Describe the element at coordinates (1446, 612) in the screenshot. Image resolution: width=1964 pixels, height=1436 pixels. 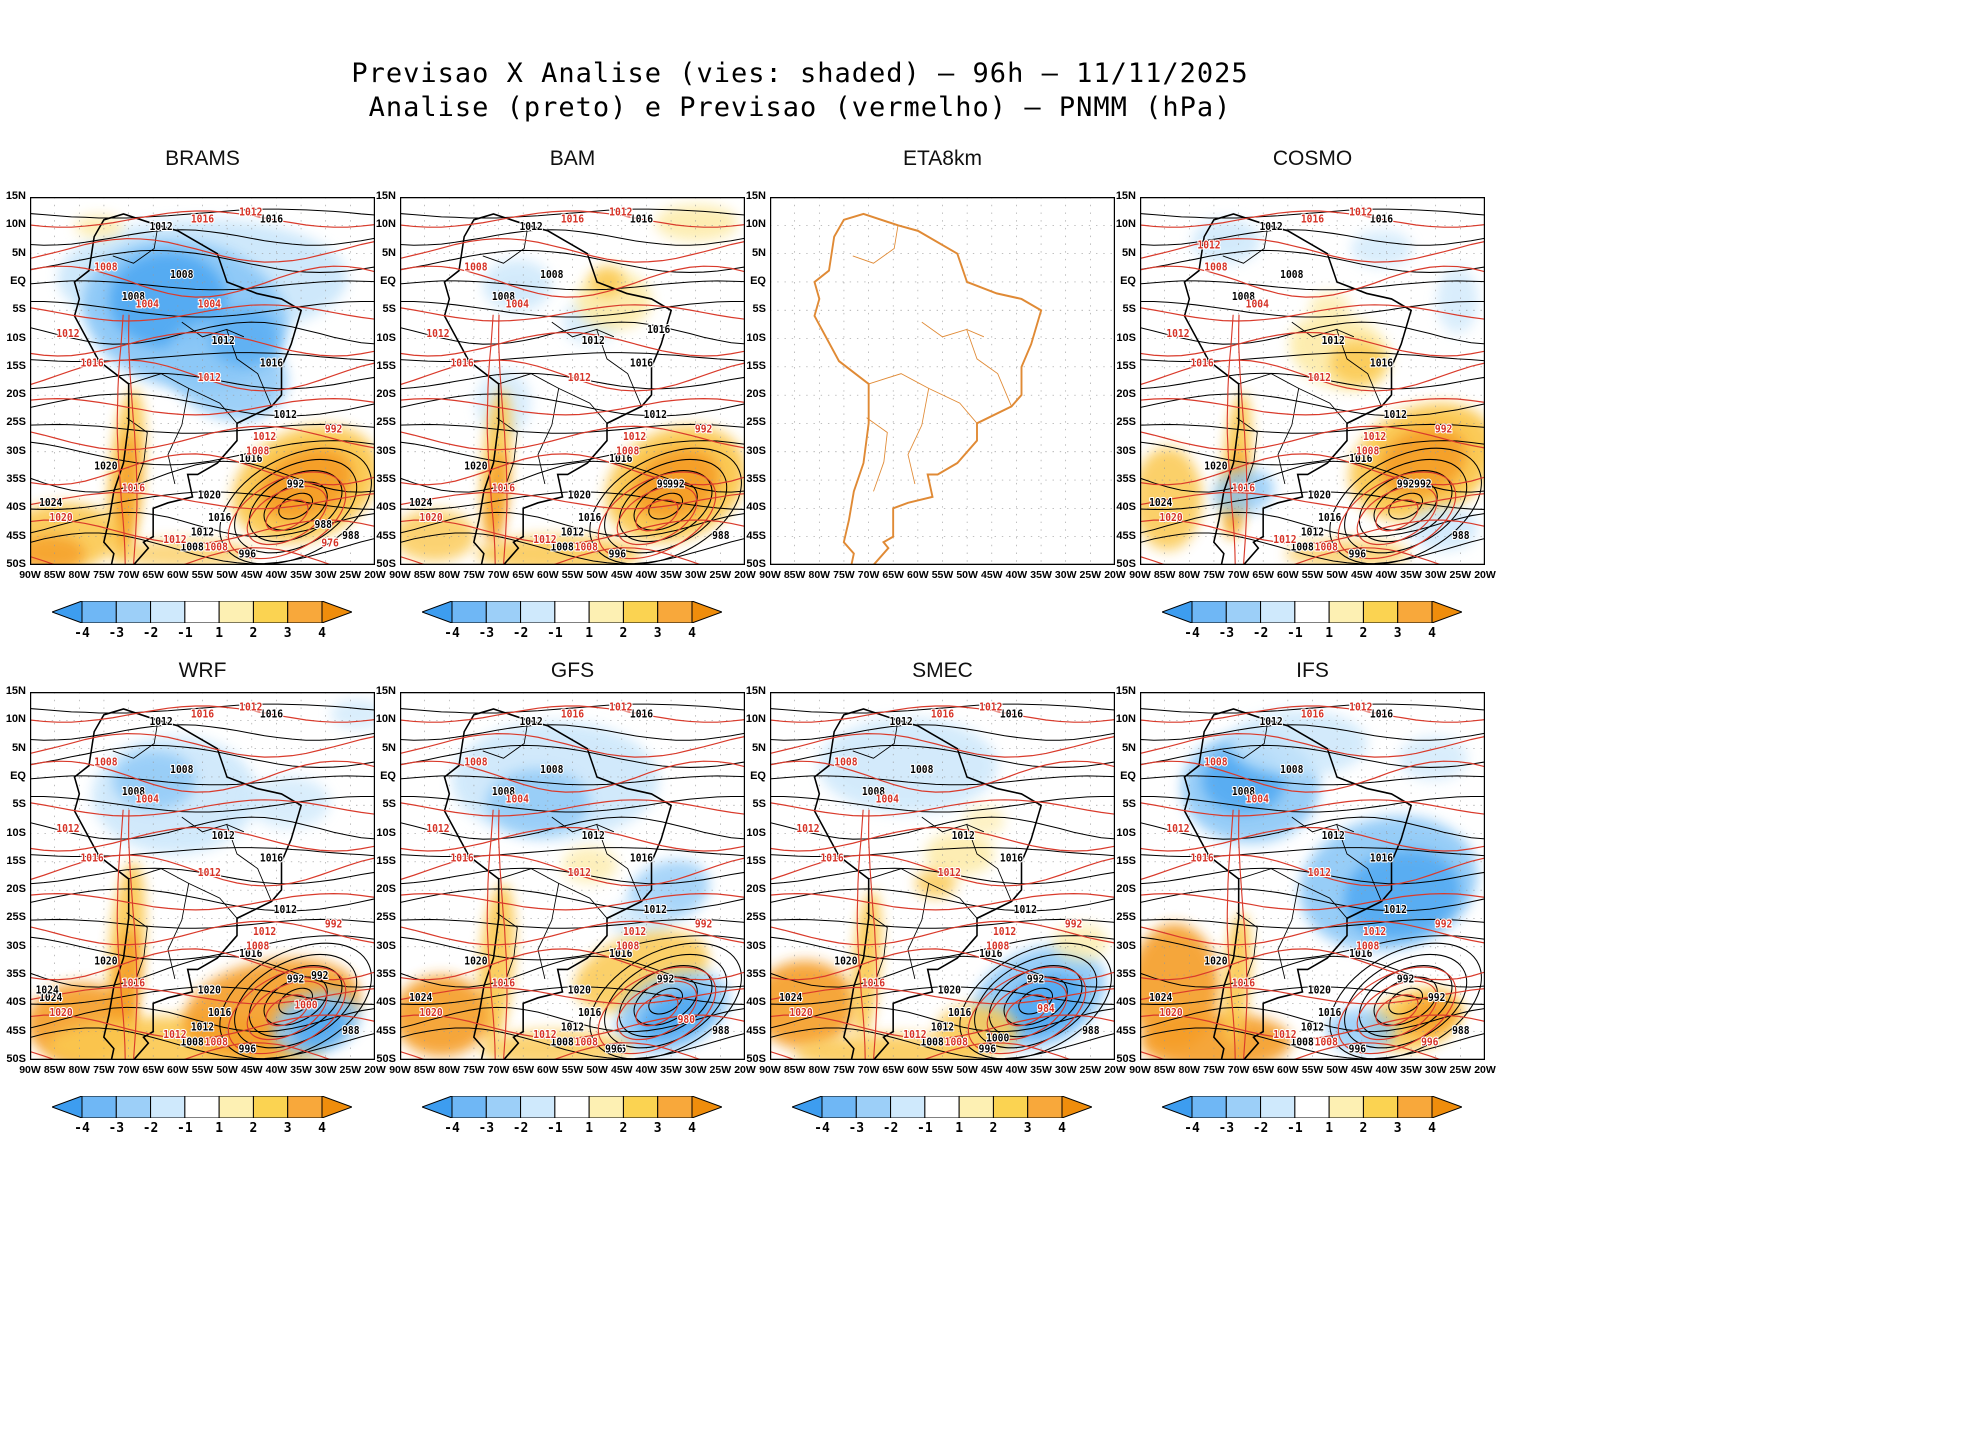
I see `colorbar-right-arrow` at that location.